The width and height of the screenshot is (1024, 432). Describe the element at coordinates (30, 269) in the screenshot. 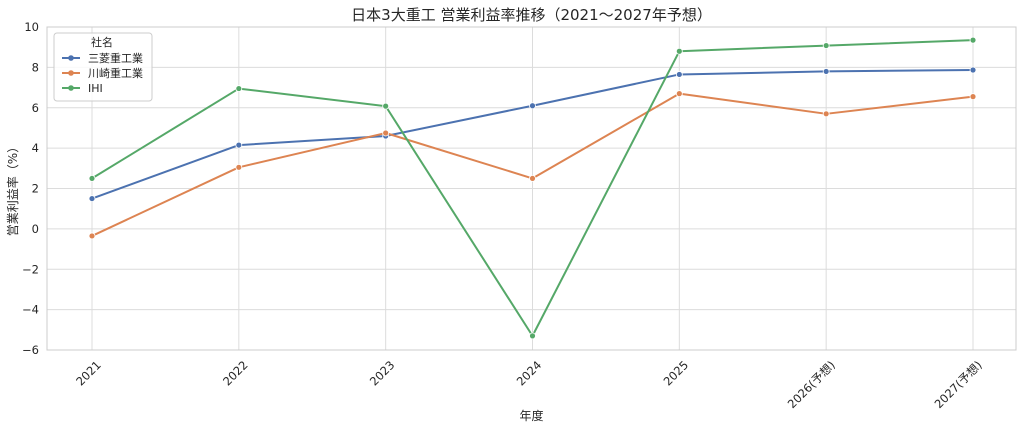

I see `y-tick-label: −2` at that location.